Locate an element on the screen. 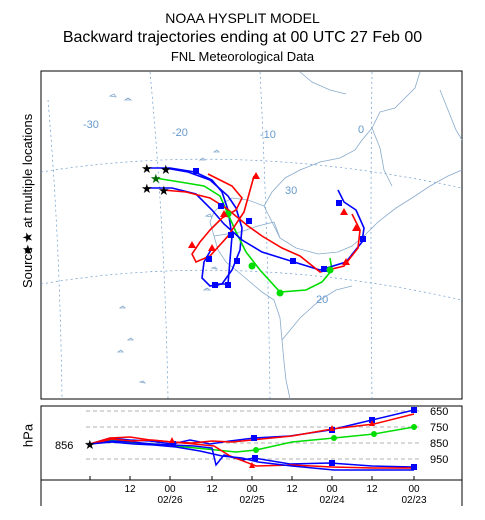  profile-markers is located at coordinates (293, 438).